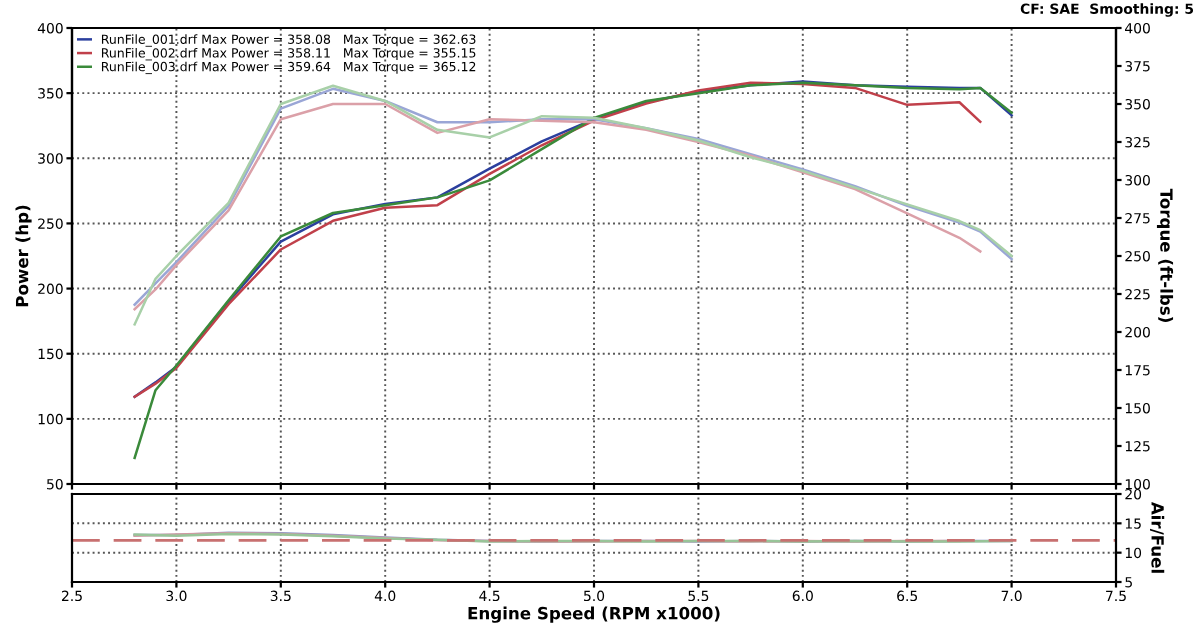 This screenshot has width=1200, height=642. Describe the element at coordinates (23, 256) in the screenshot. I see `y-axis-title: Power (hp)` at that location.